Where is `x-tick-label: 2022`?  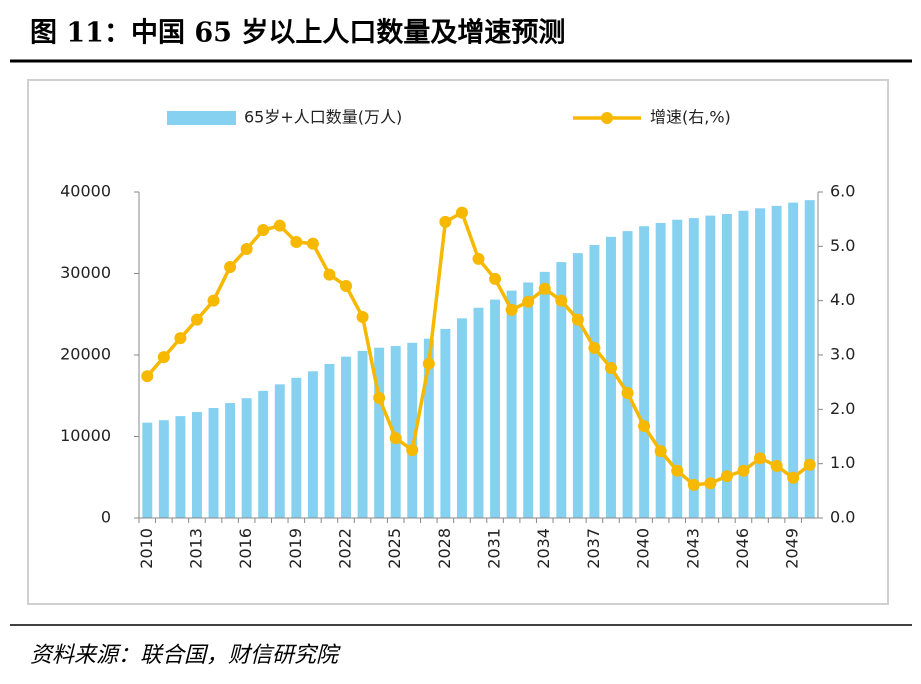
x-tick-label: 2022 is located at coordinates (345, 548).